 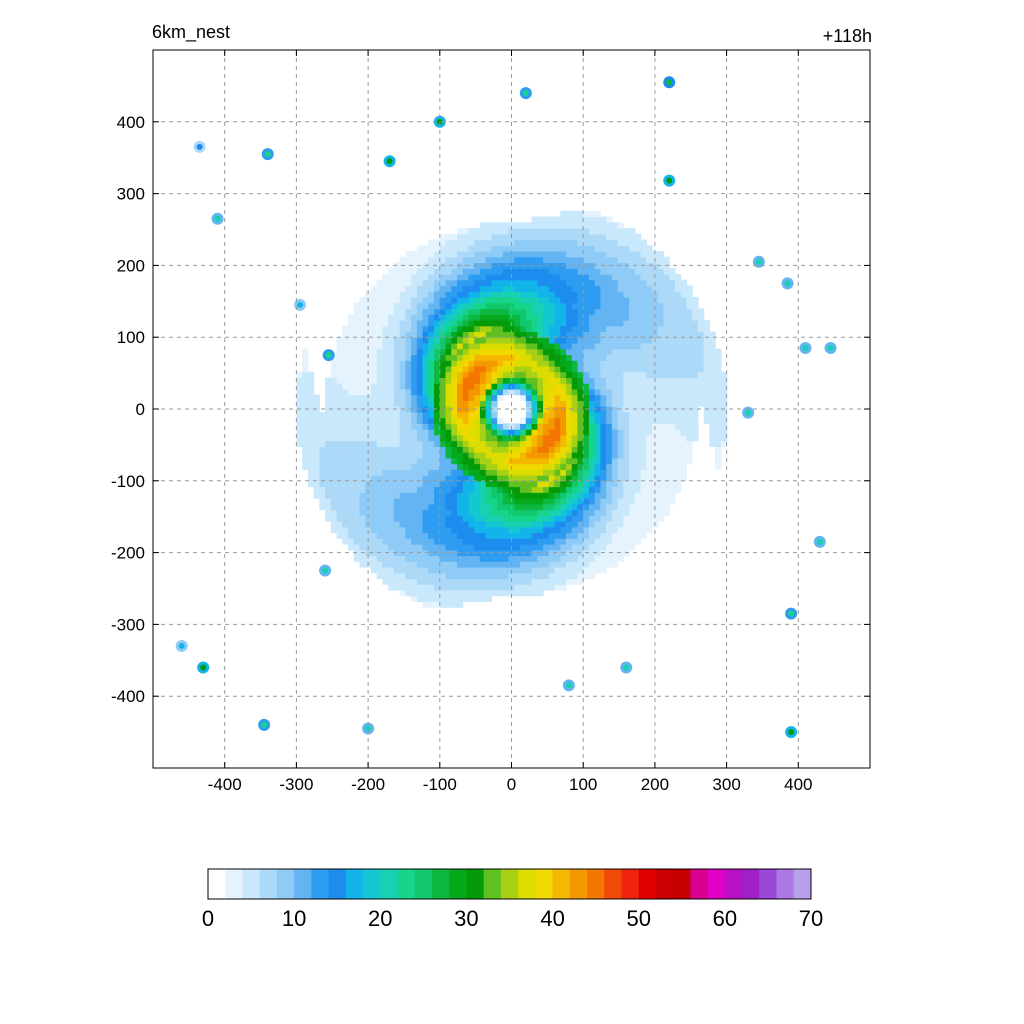 What do you see at coordinates (525, 93) in the screenshot?
I see `convection-cell-core` at bounding box center [525, 93].